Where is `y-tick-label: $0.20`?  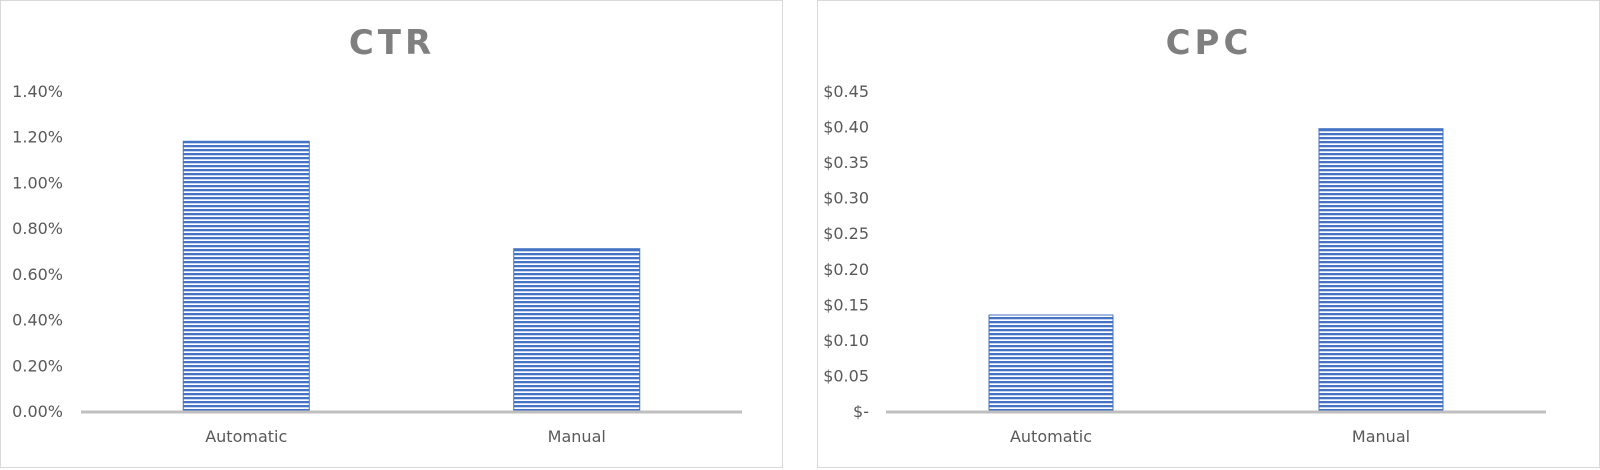 y-tick-label: $0.20 is located at coordinates (846, 269).